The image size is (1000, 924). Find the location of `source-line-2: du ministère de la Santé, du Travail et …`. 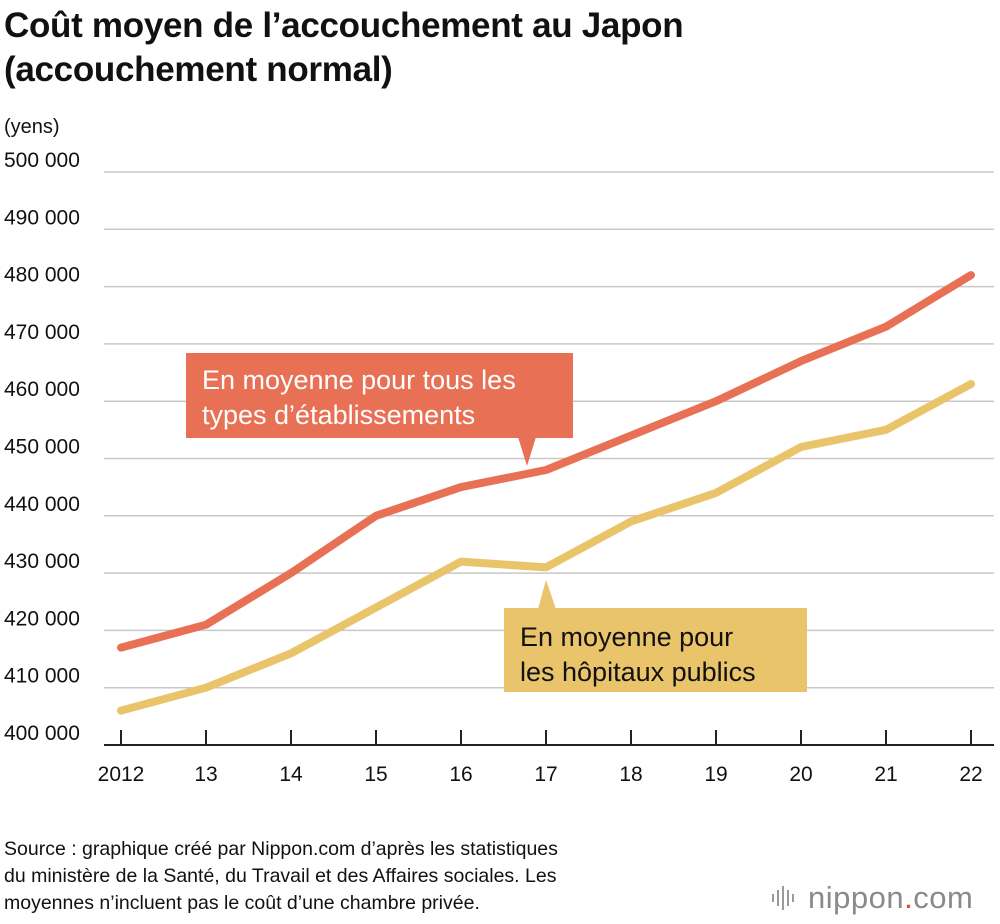

source-line-2: du ministère de la Santé, du Travail et … is located at coordinates (280, 876).